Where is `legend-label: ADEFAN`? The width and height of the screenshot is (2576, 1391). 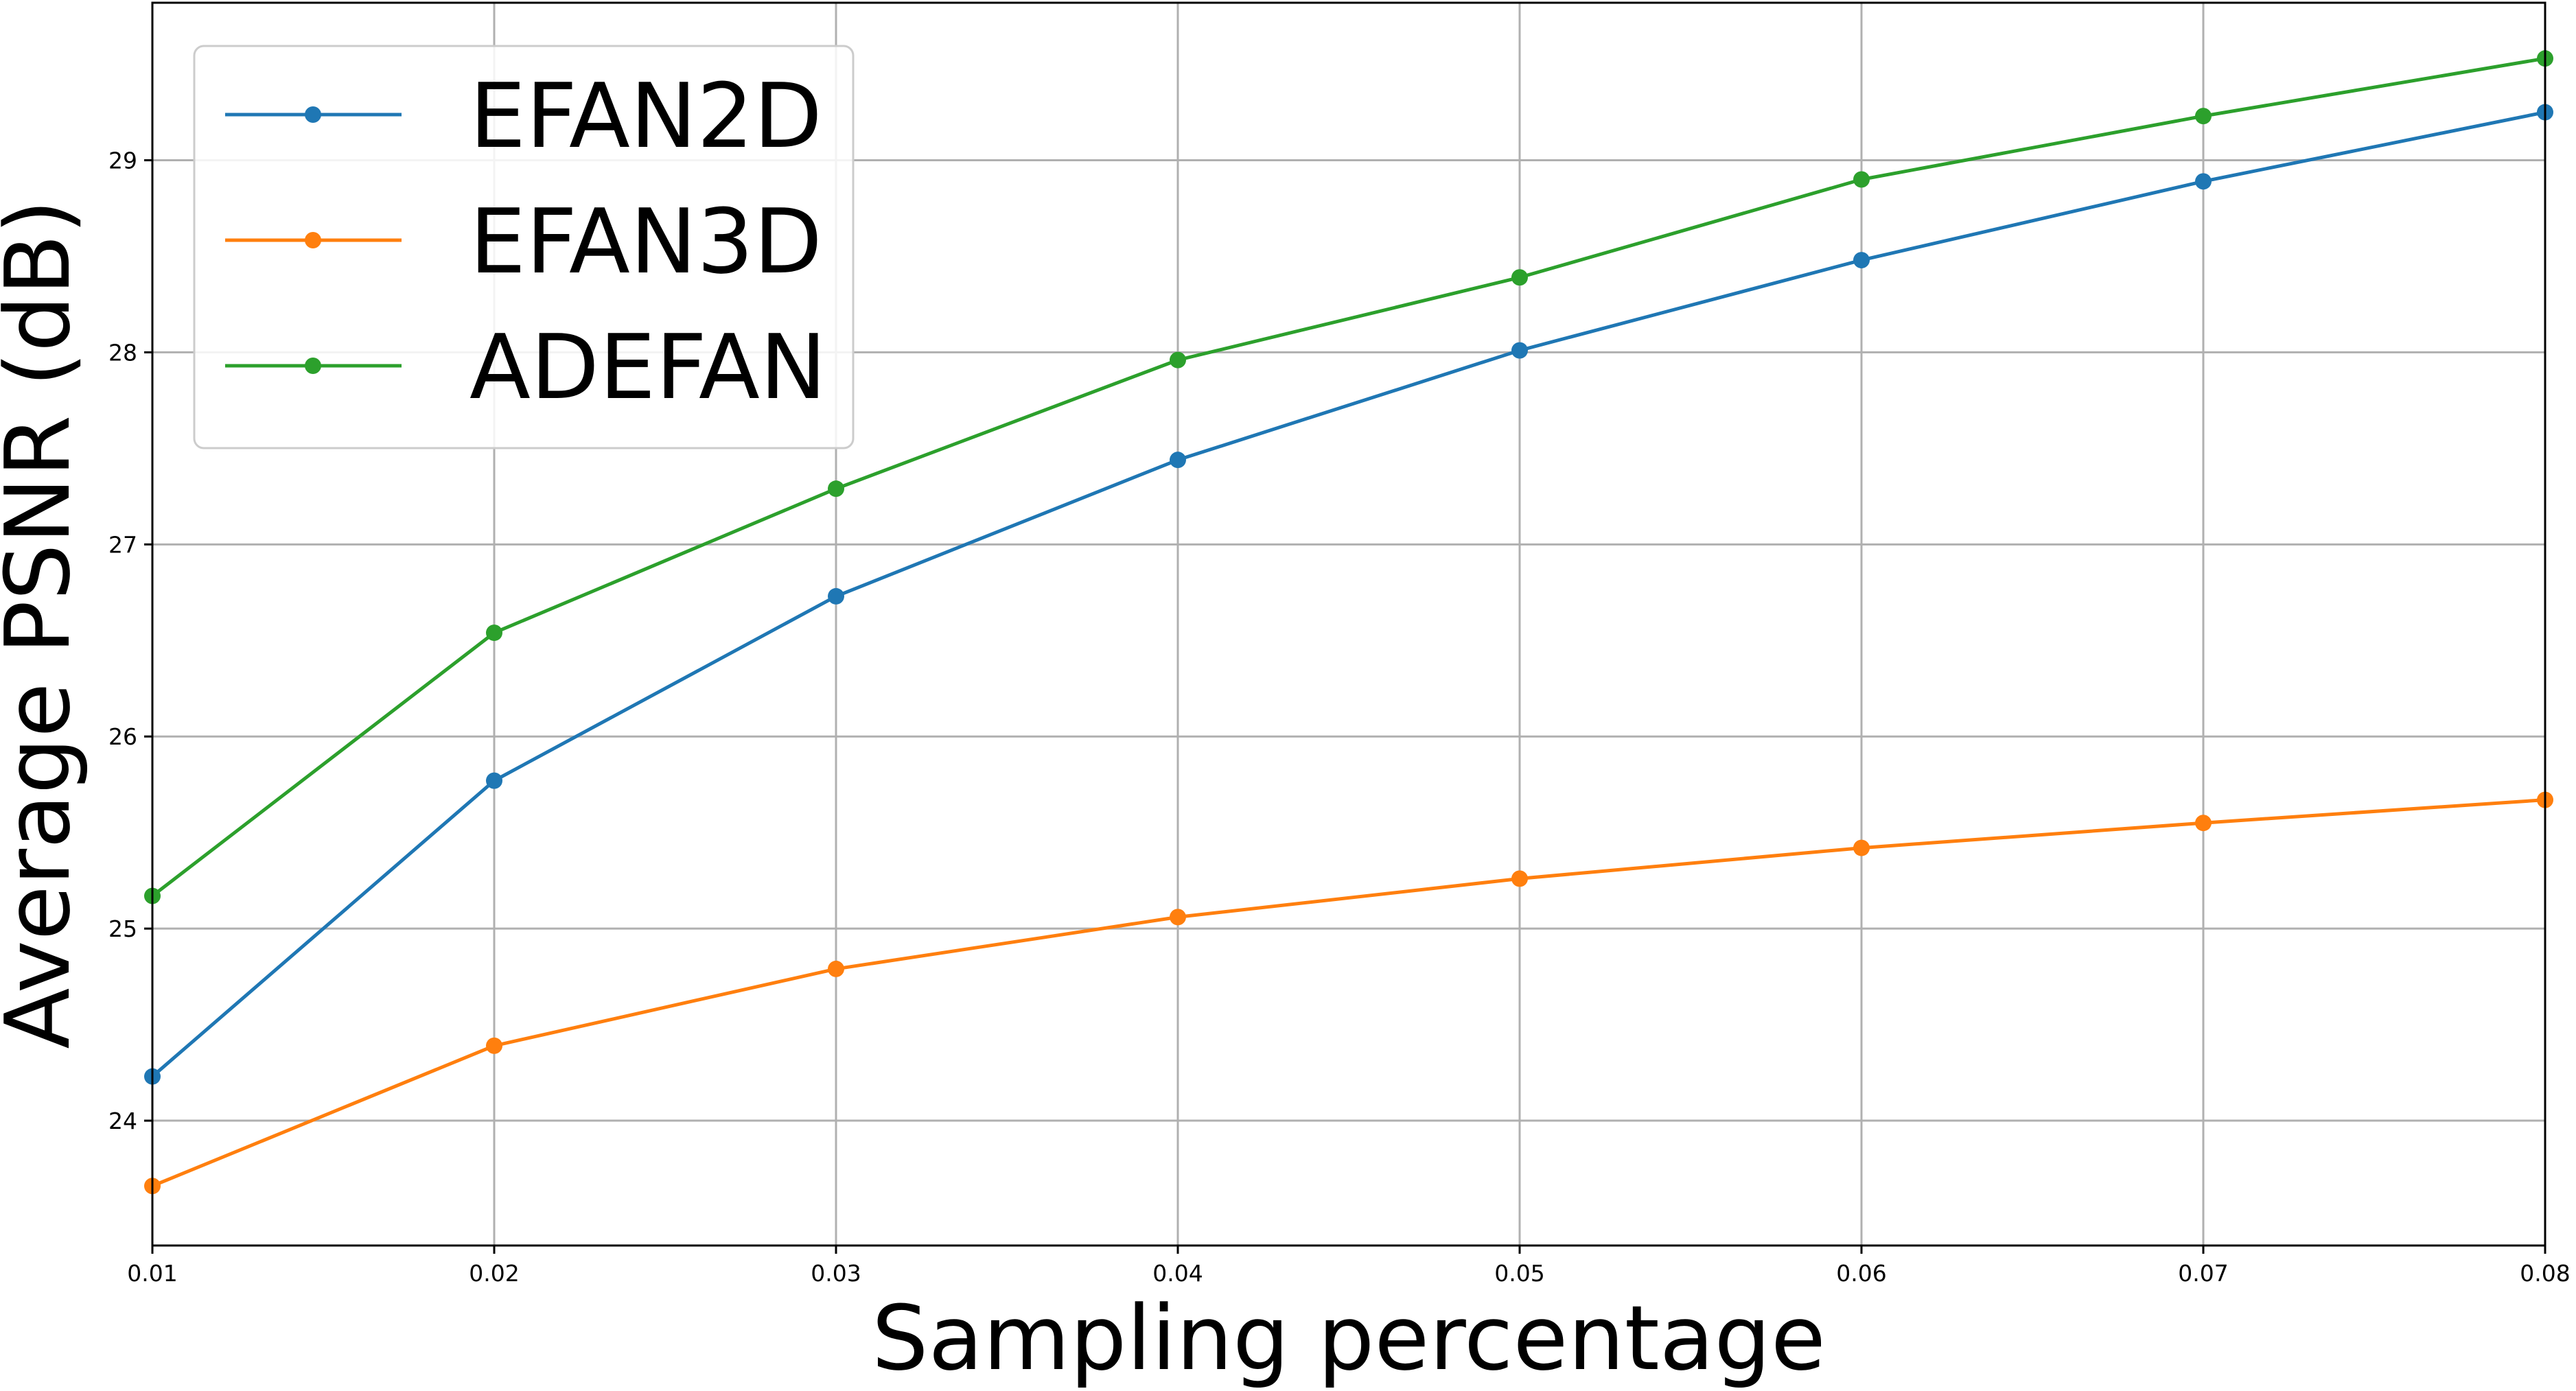 legend-label: ADEFAN is located at coordinates (647, 367).